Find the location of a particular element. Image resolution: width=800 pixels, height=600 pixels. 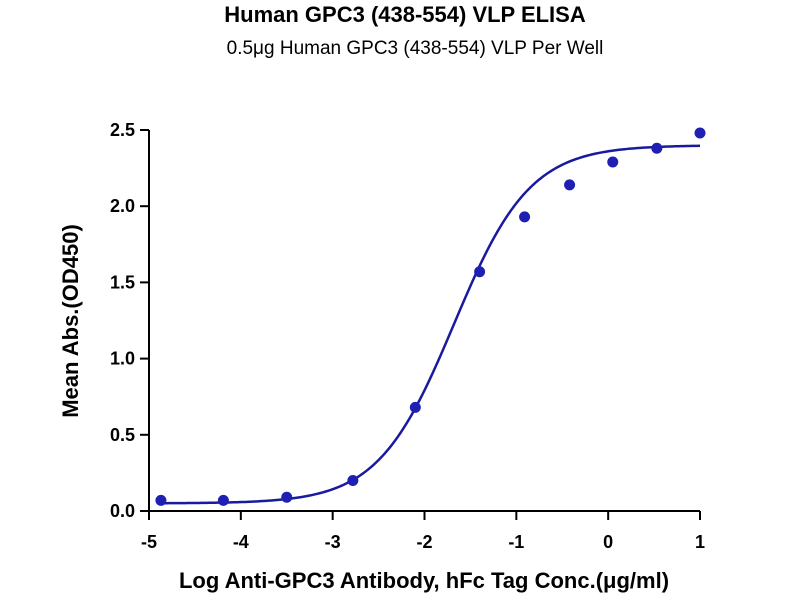

y-tick-label: 2.5 is located at coordinates (122, 130).